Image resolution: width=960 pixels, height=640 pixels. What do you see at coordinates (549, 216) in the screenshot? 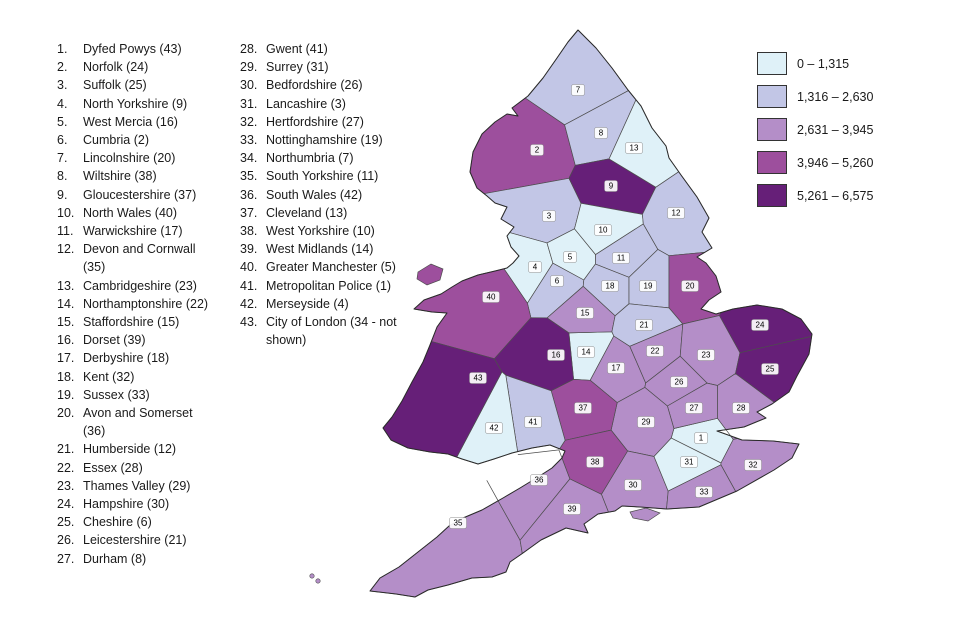
I see `region-number-label: 3` at bounding box center [549, 216].